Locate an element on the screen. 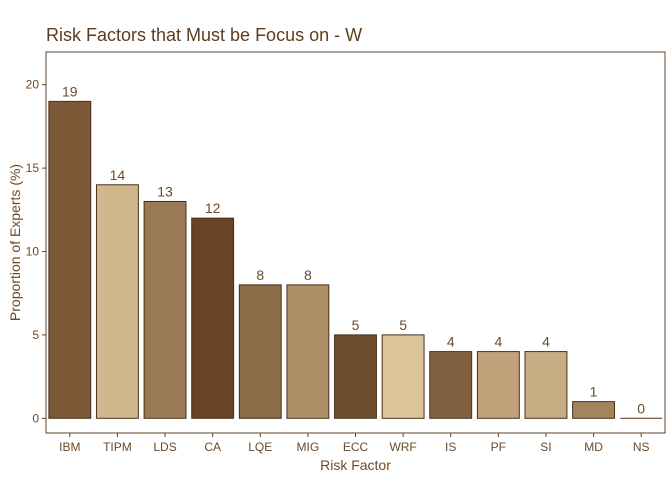  x-tick-label-ibm: IBM is located at coordinates (69, 447).